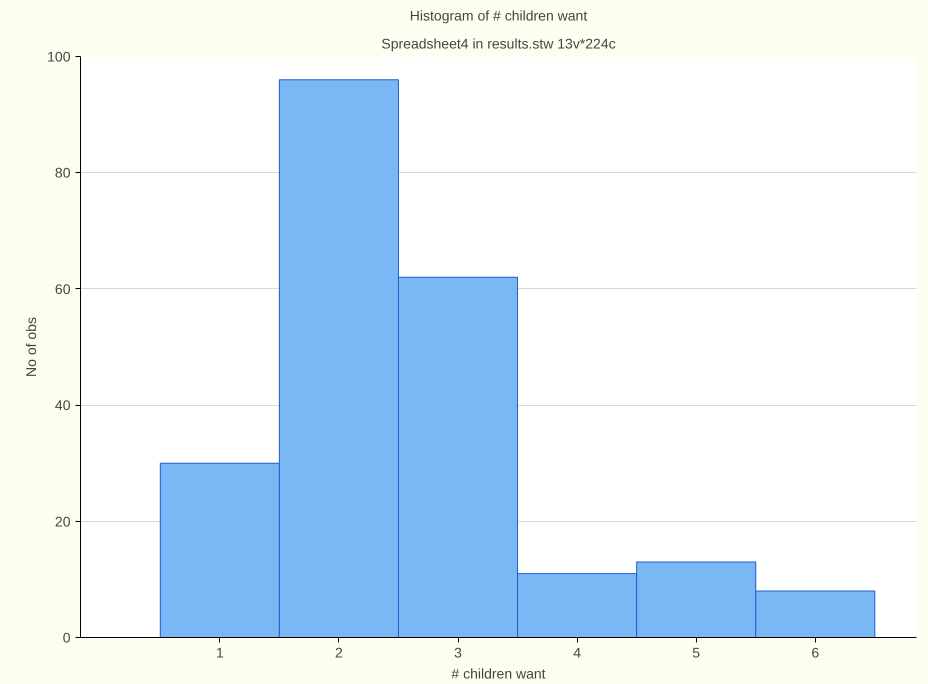 Image resolution: width=928 pixels, height=684 pixels. What do you see at coordinates (59, 56) in the screenshot?
I see `y-tick-label: 100` at bounding box center [59, 56].